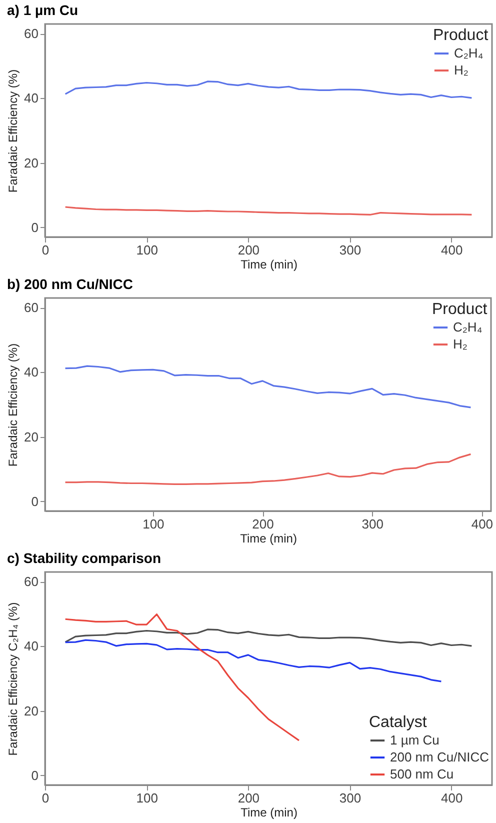 This screenshot has height=823, width=496. What do you see at coordinates (42, 10) in the screenshot?
I see `chart-title: a) 1 µm Cu` at bounding box center [42, 10].